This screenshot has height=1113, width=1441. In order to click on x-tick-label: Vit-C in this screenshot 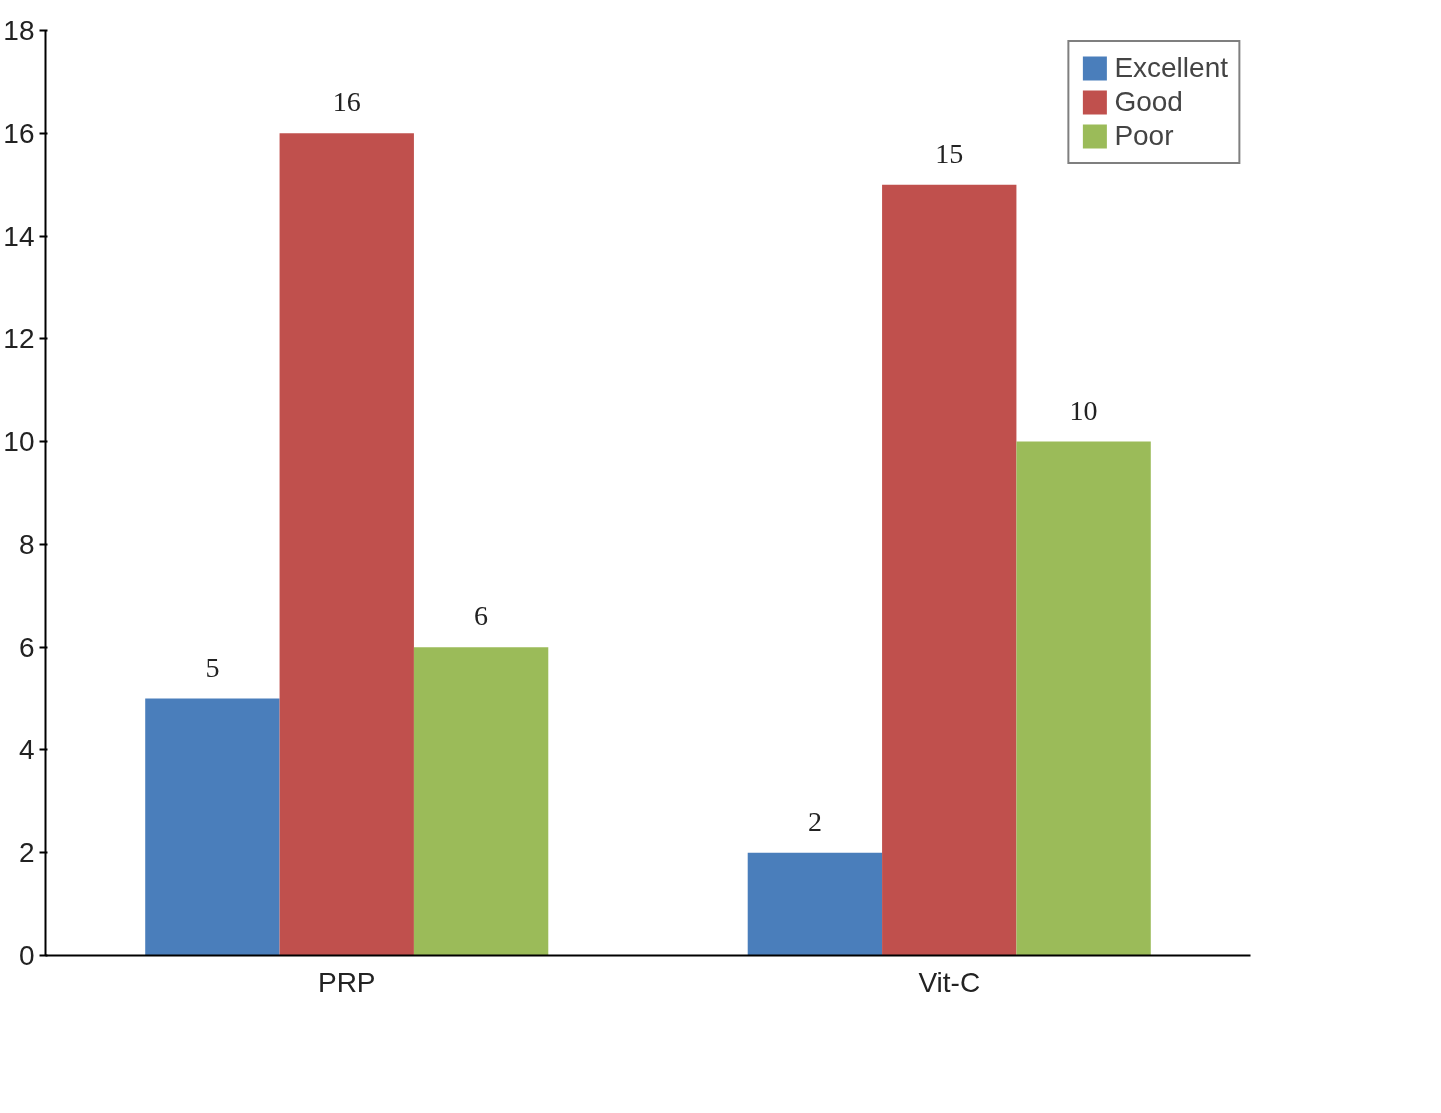, I will do `click(949, 982)`.